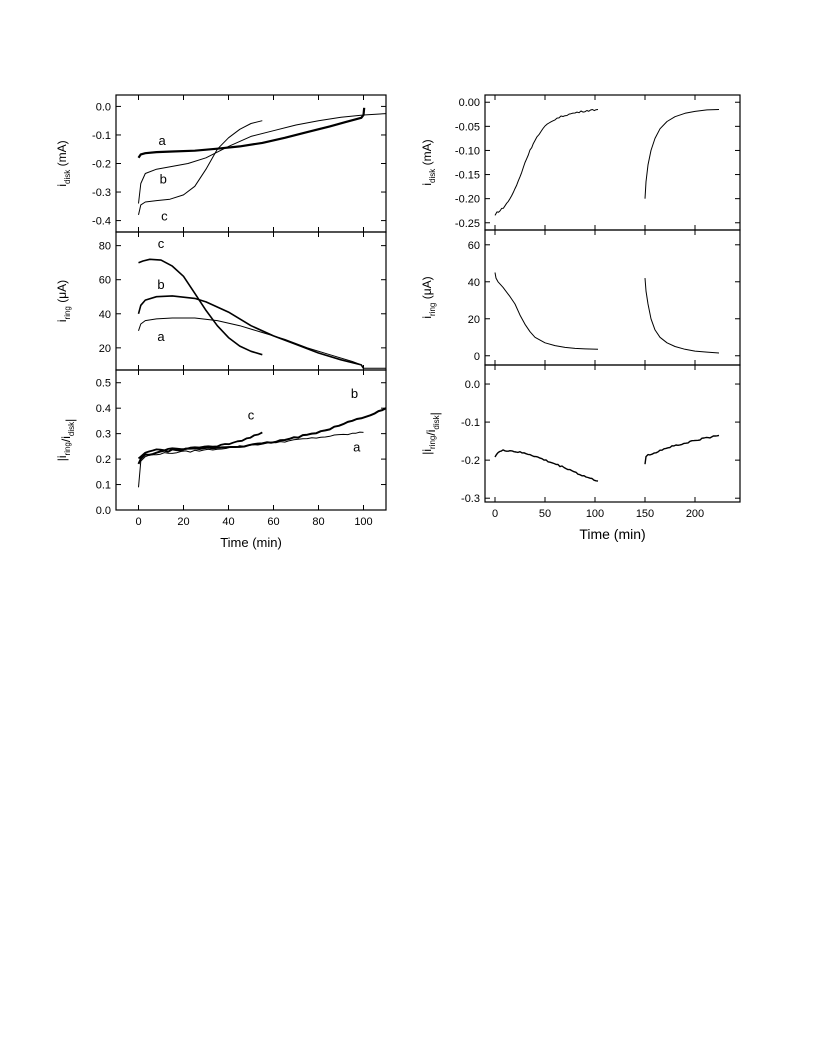  Describe the element at coordinates (103, 435) in the screenshot. I see `y-tick-label: 0.3` at that location.